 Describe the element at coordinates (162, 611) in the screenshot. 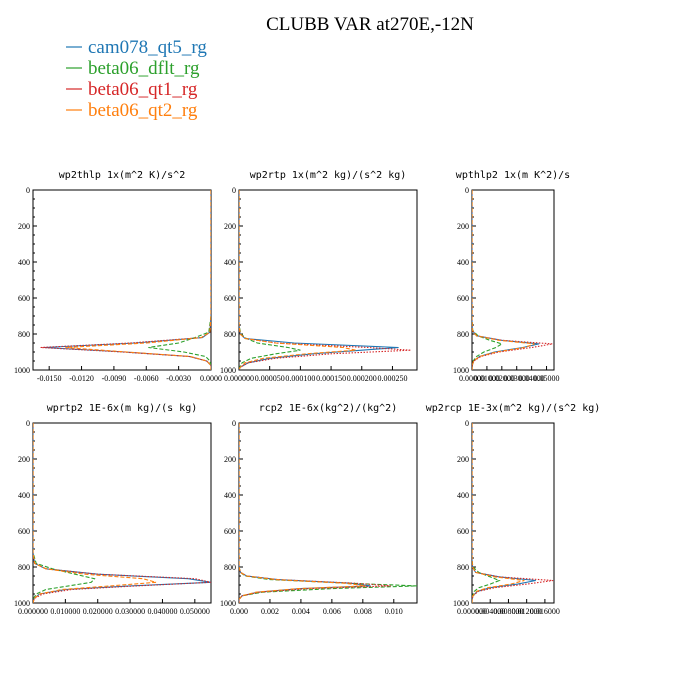

I see `x-tick-label: 0.040000` at that location.